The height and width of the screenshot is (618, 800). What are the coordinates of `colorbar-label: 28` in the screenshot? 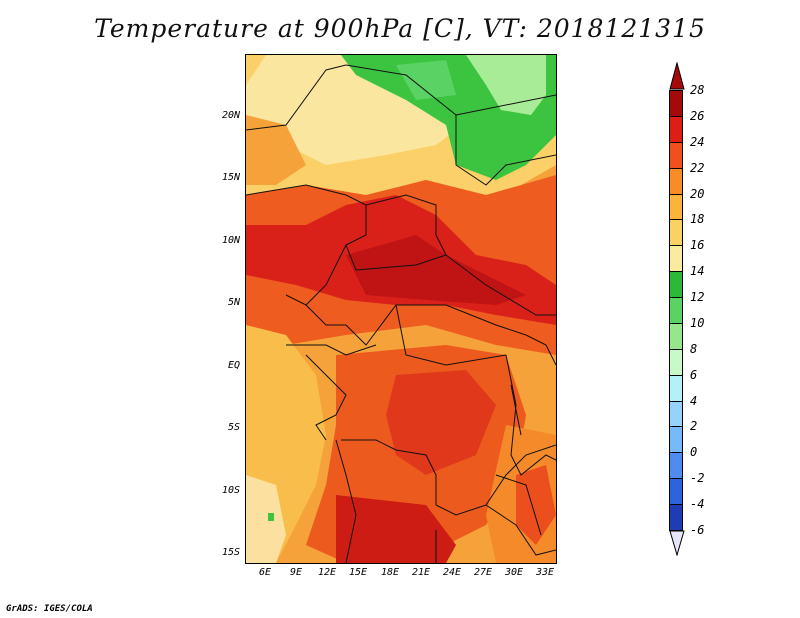 It's located at (697, 90).